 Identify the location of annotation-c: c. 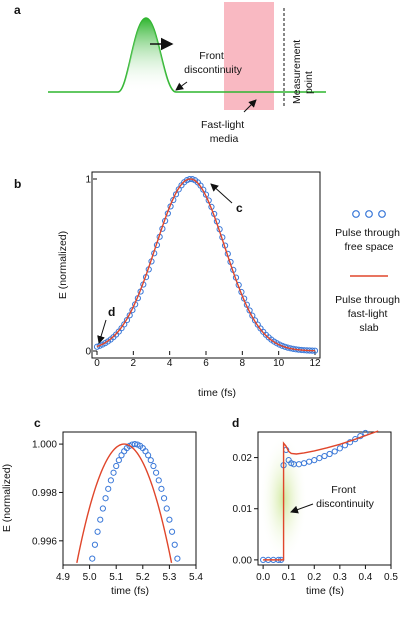
(239, 208).